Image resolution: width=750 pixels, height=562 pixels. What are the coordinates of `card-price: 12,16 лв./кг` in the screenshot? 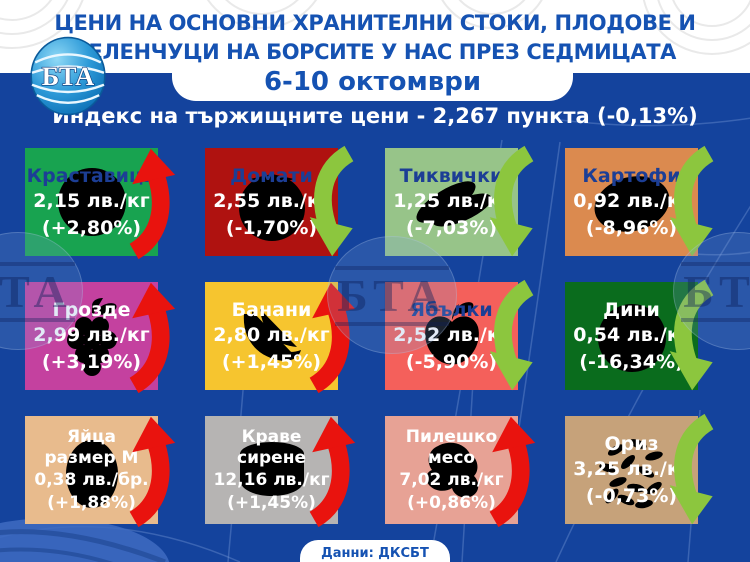 It's located at (271, 479).